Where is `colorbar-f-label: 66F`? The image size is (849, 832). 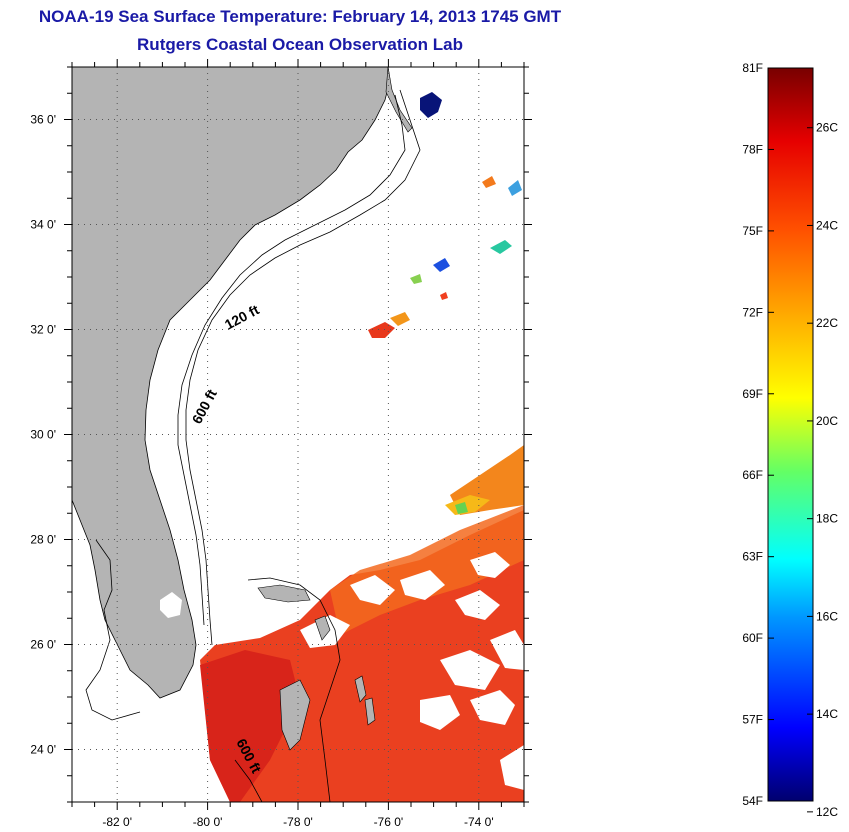 colorbar-f-label: 66F is located at coordinates (752, 475).